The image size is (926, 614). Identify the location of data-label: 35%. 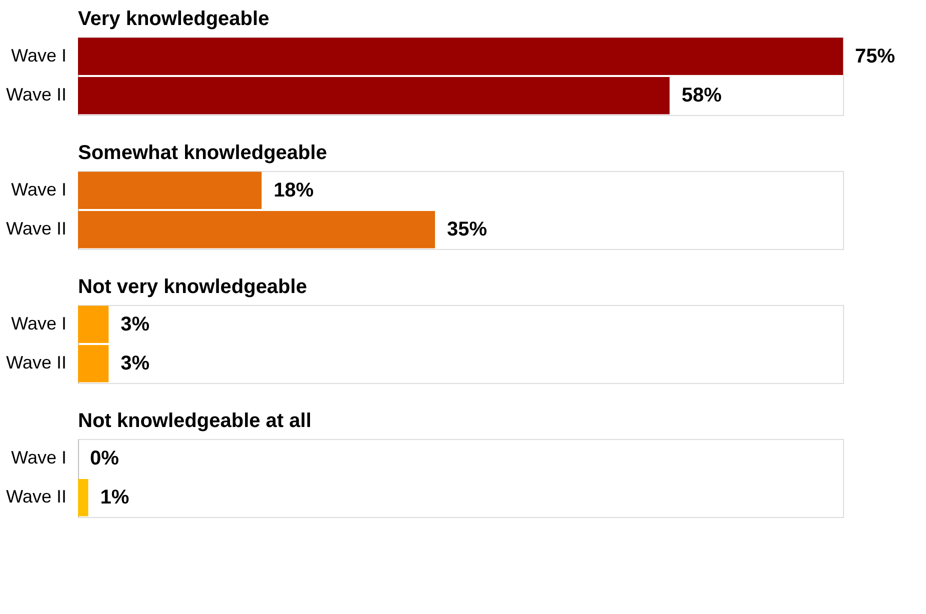
(467, 229).